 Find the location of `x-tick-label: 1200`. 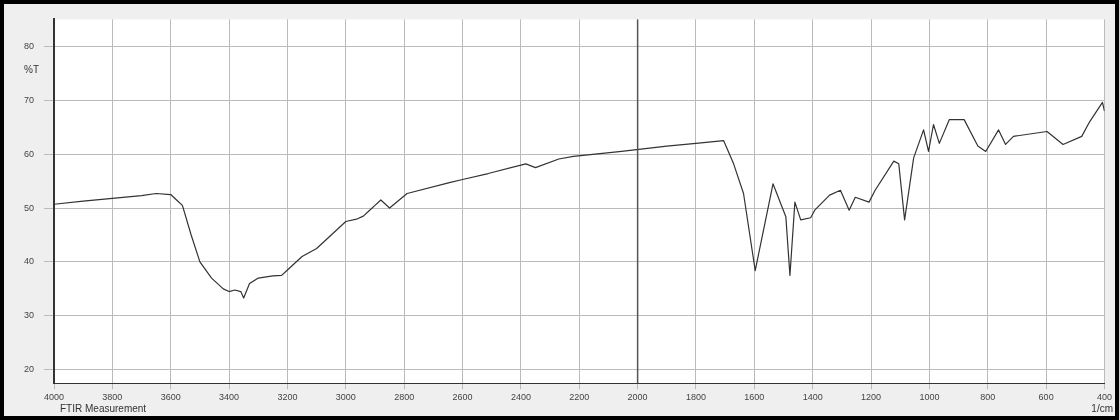

x-tick-label: 1200 is located at coordinates (871, 397).